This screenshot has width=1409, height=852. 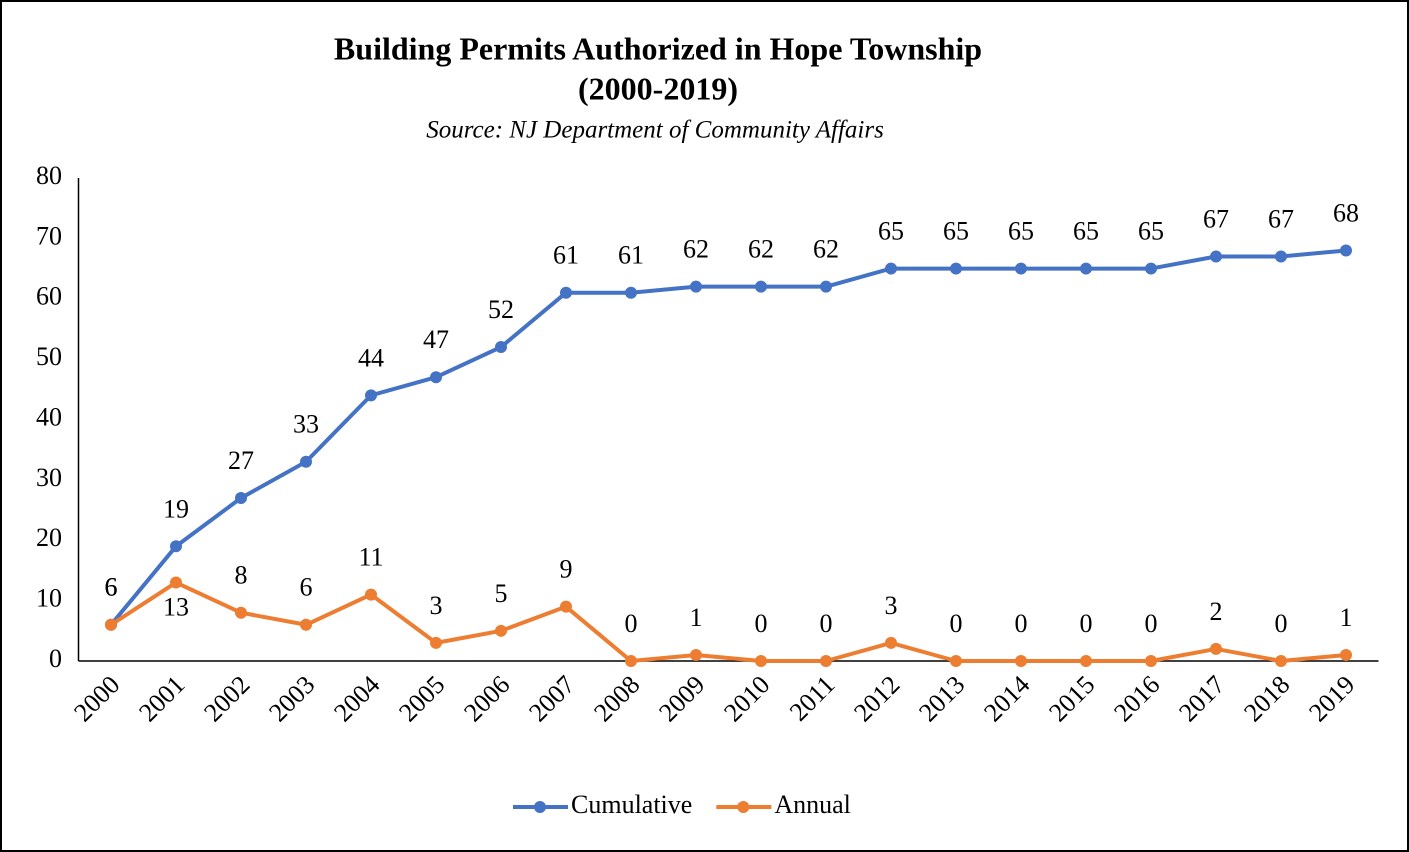 I want to click on data-label: 11, so click(x=370, y=557).